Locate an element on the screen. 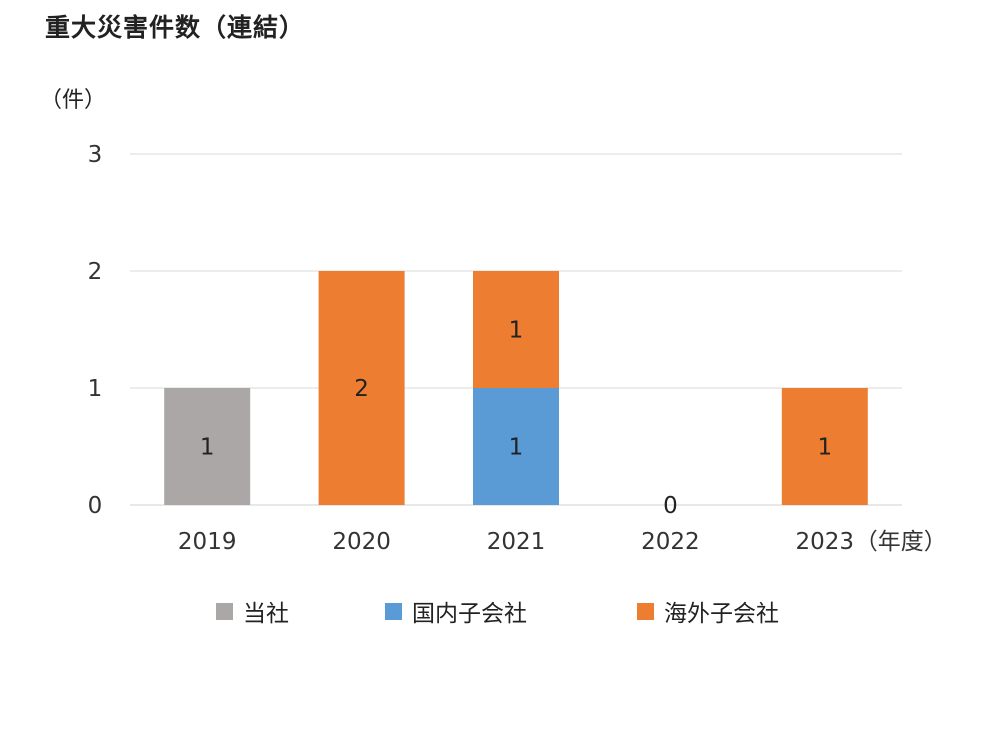  legend-label: 国内子会社 is located at coordinates (469, 614).